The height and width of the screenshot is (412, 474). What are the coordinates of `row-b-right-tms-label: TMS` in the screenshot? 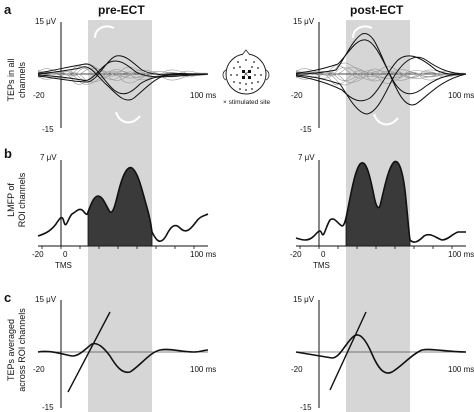 It's located at (321, 265).